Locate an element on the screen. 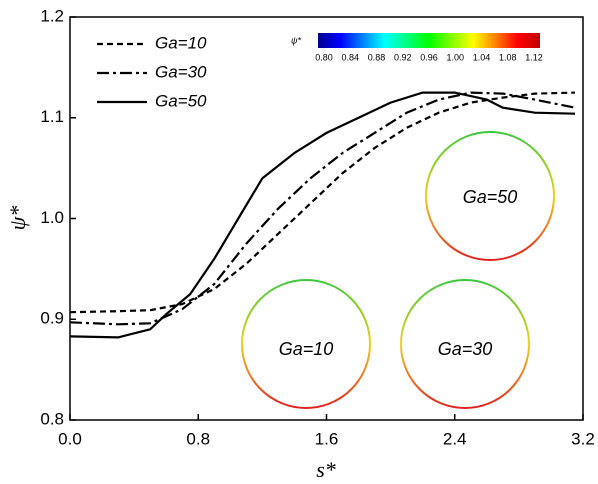 The width and height of the screenshot is (598, 484). y-tick-label: 0.8 is located at coordinates (52, 418).